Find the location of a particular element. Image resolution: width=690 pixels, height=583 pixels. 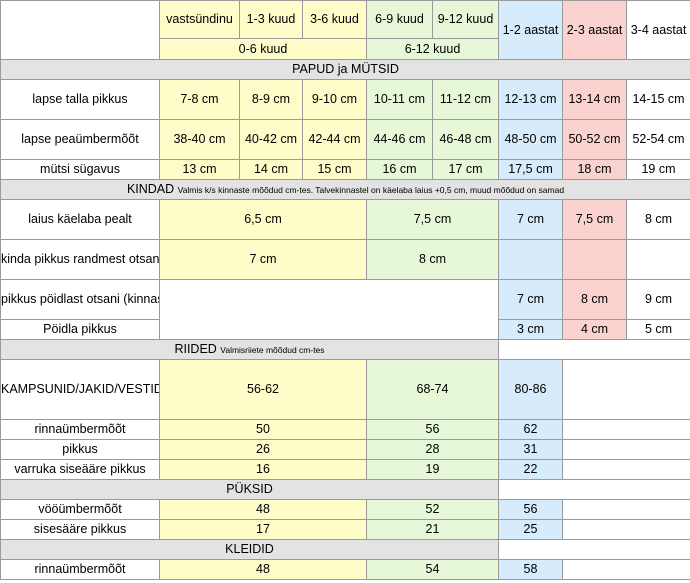

age-group-0-6m: 0-6 kuud is located at coordinates (263, 49).